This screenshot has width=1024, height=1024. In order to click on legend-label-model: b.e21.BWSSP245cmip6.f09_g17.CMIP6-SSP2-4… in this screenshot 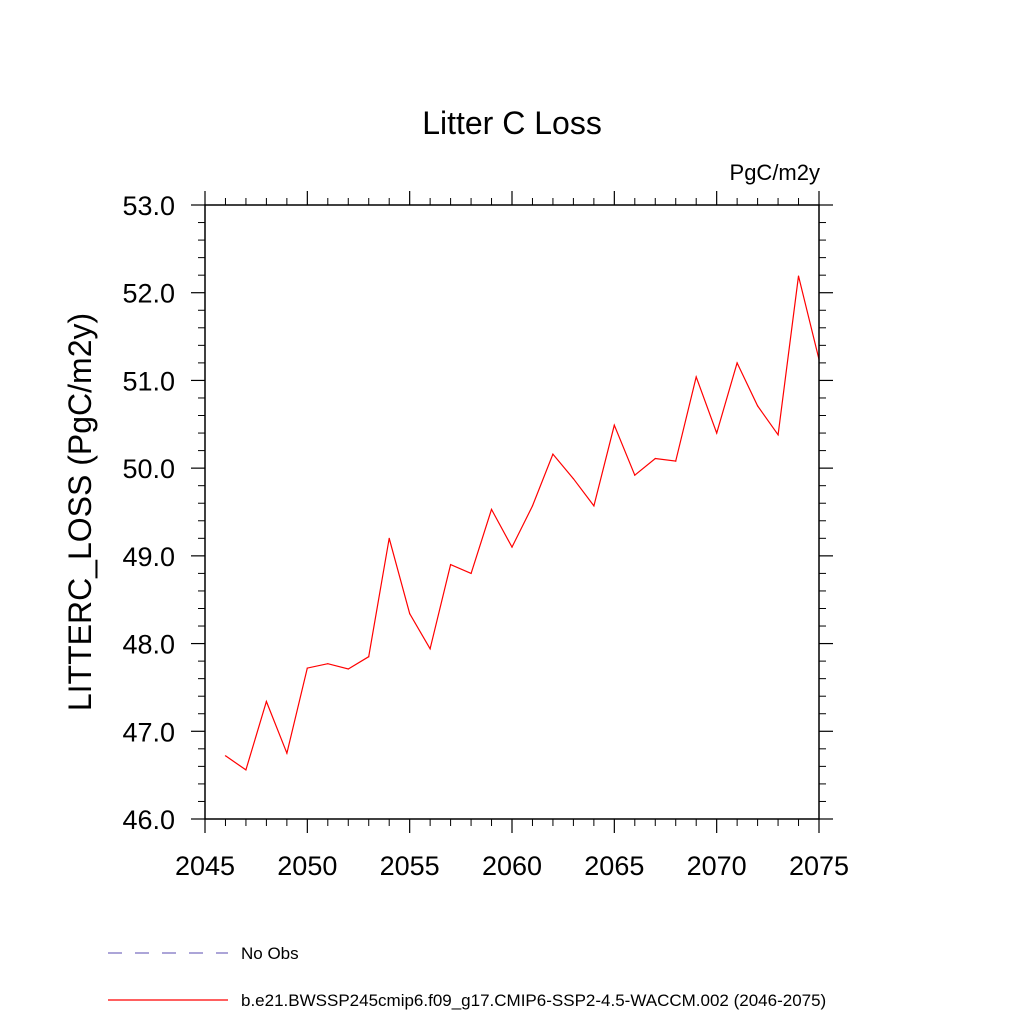, I will do `click(533, 1000)`.